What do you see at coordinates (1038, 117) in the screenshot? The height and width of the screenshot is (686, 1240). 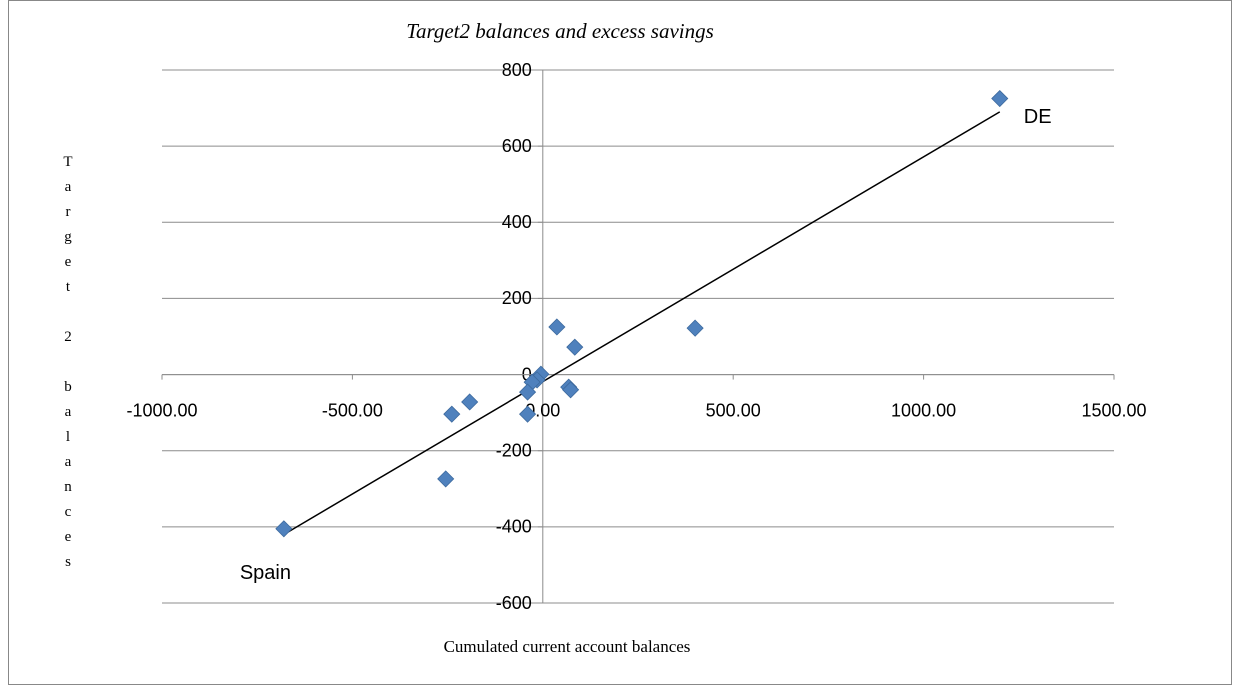 I see `annotation: DE` at bounding box center [1038, 117].